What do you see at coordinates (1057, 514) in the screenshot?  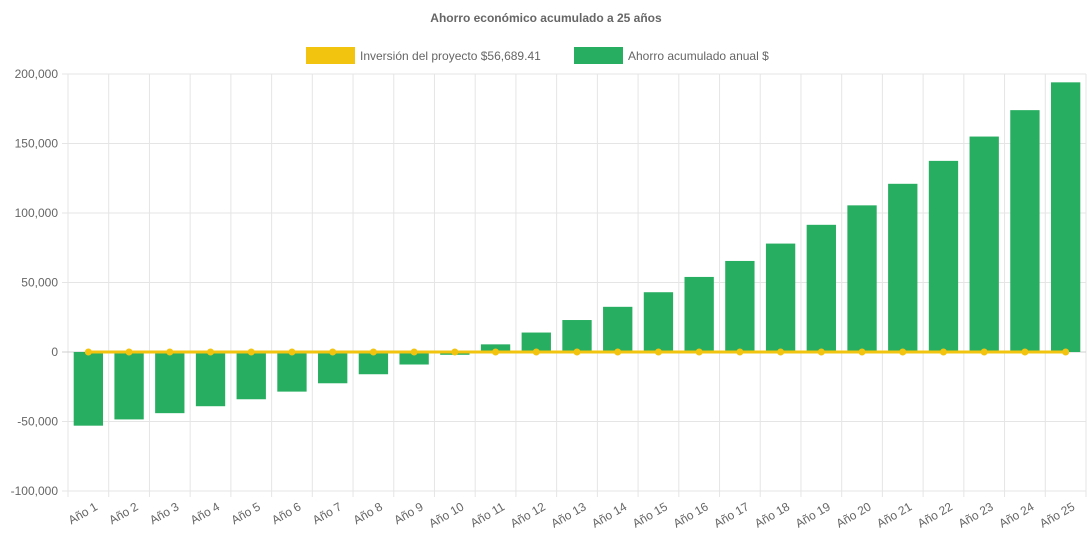 I see `x-tick-label: Año 25` at bounding box center [1057, 514].